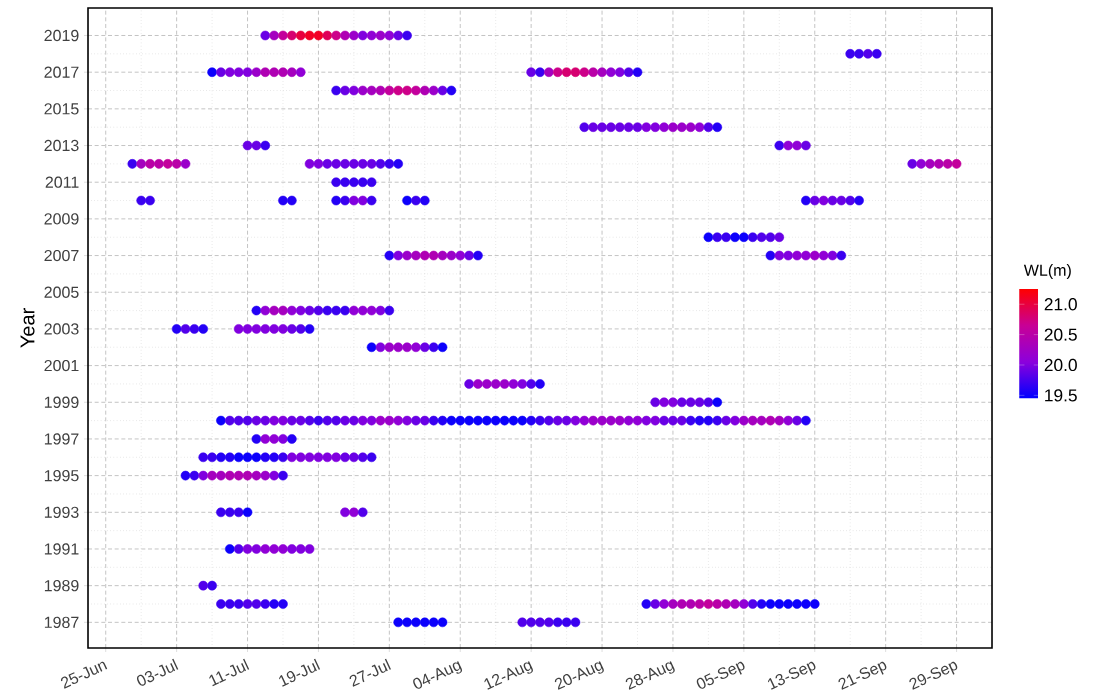 Image resolution: width=1094 pixels, height=700 pixels. Describe the element at coordinates (61, 109) in the screenshot. I see `y-tick-label: 2015` at that location.